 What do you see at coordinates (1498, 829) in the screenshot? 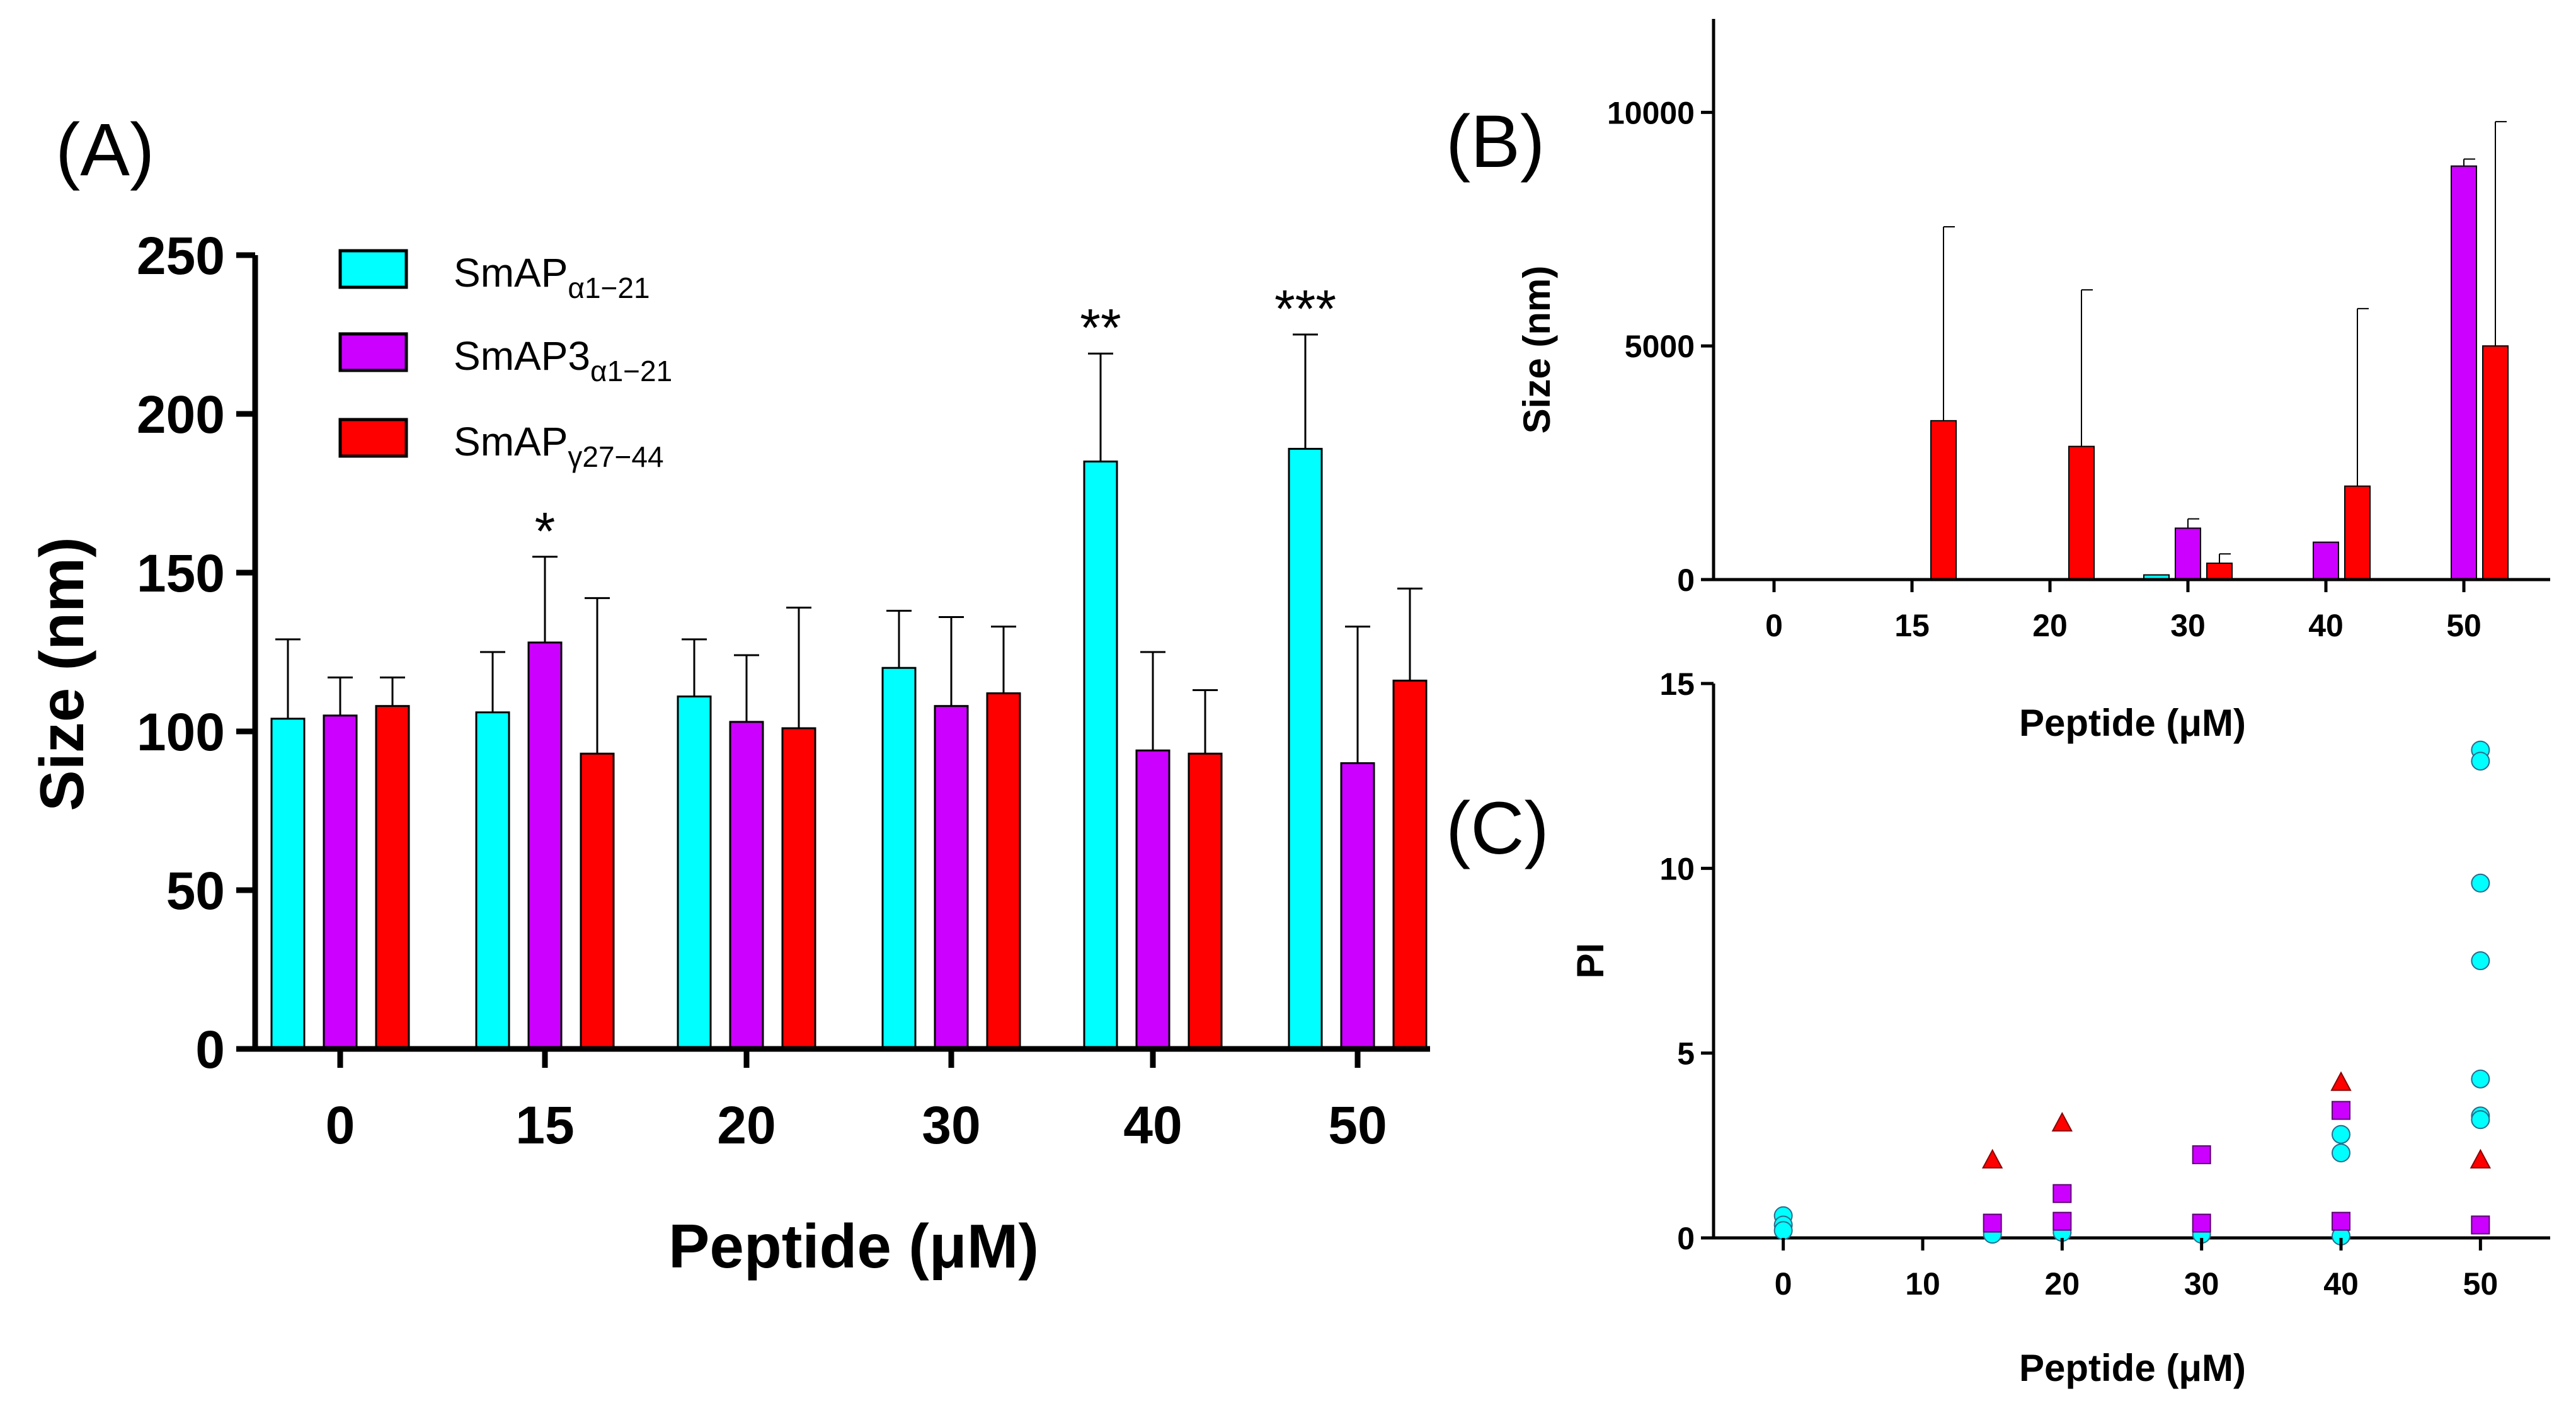
I see `panel-c-letter: (C)` at bounding box center [1498, 829].